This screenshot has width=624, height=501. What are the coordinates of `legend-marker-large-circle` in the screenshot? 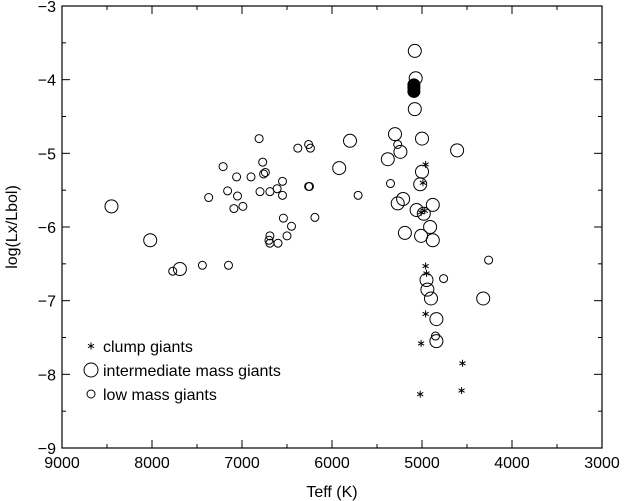 It's located at (91, 370).